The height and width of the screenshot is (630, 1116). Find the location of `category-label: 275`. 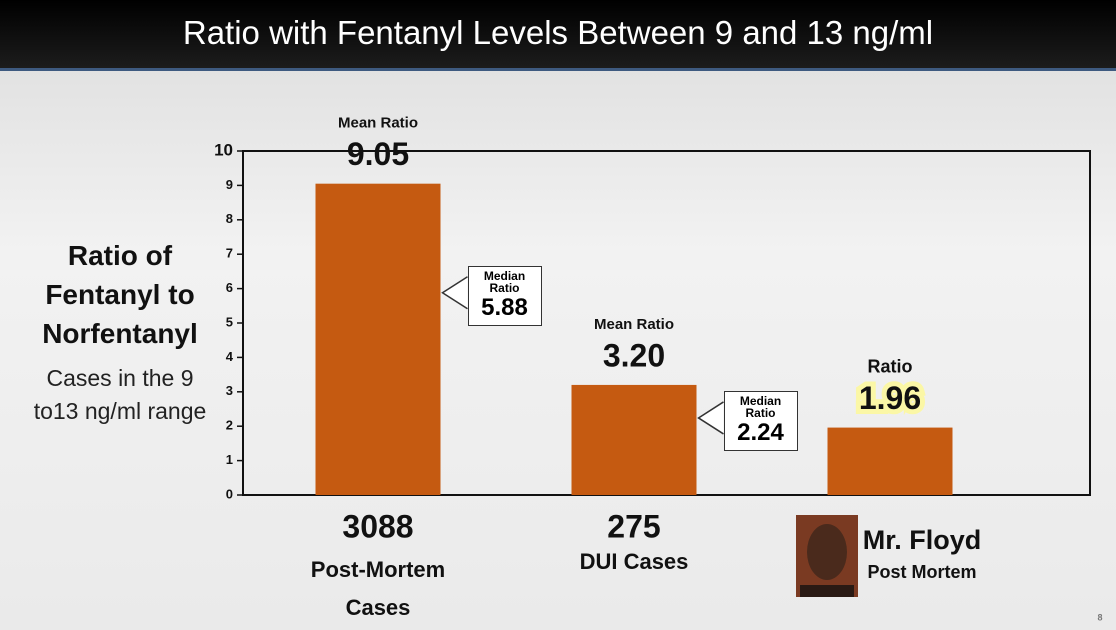

category-label: 275 is located at coordinates (633, 526).